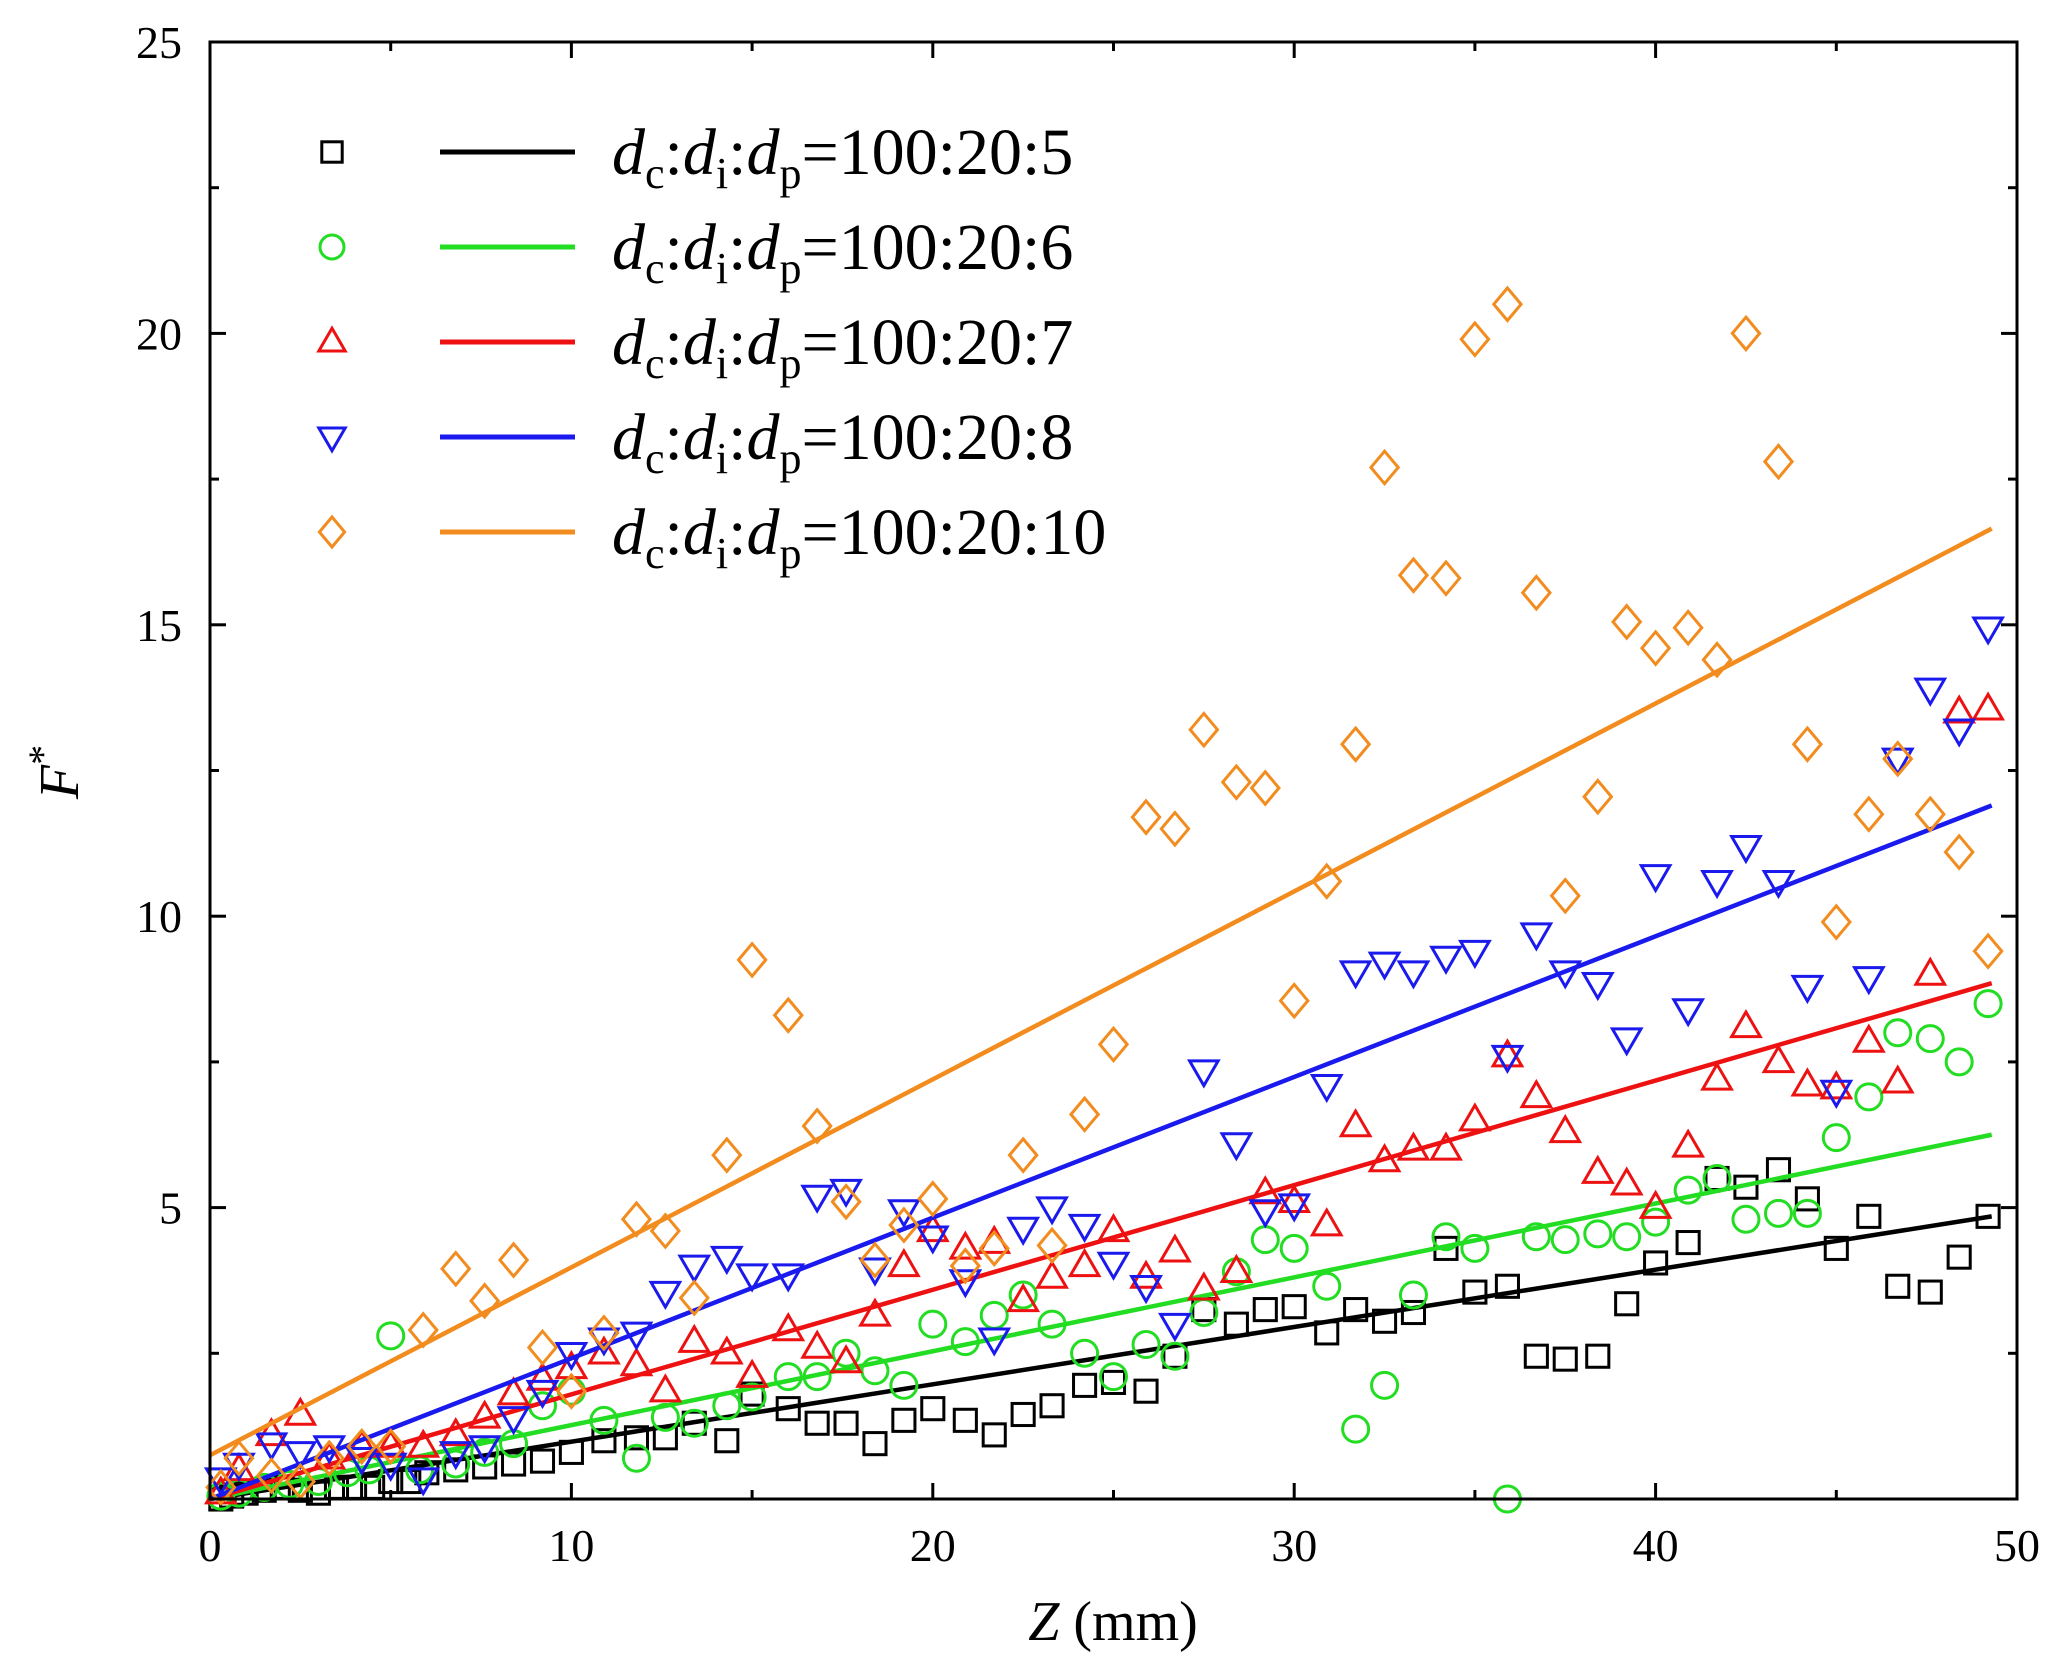 The height and width of the screenshot is (1664, 2052). I want to click on legend-label: dc:di:dp=100:20:8, so click(842, 442).